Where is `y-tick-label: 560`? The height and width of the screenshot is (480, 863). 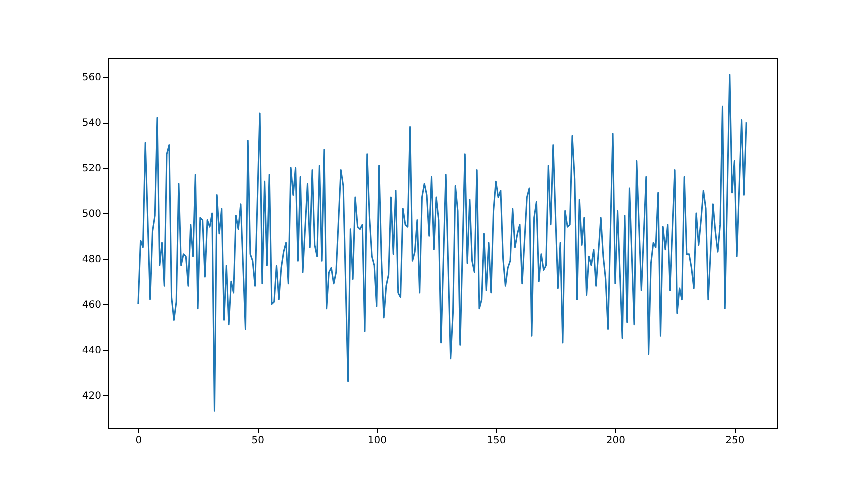
y-tick-label: 560 is located at coordinates (92, 78).